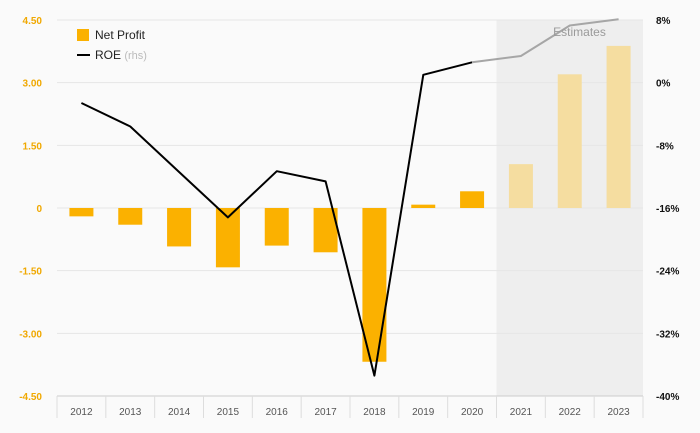 The image size is (700, 433). What do you see at coordinates (30, 397) in the screenshot?
I see `left-tick-label: -4.50` at bounding box center [30, 397].